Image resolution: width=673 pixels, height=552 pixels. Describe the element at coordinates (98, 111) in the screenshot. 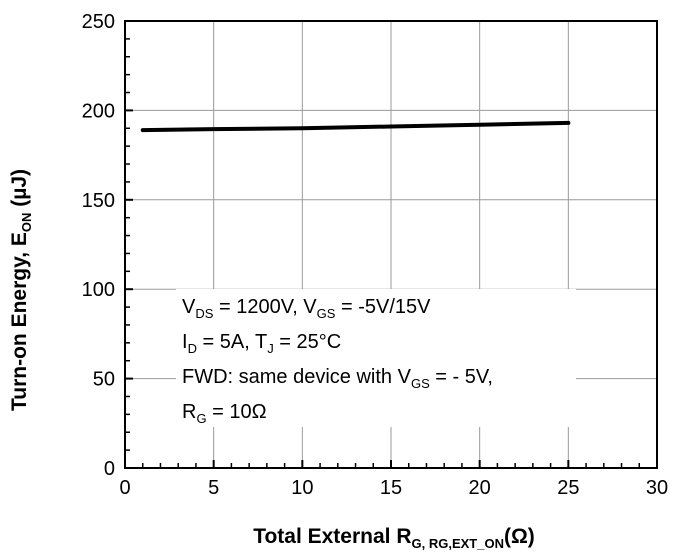

I see `y-tick-label: 200` at that location.